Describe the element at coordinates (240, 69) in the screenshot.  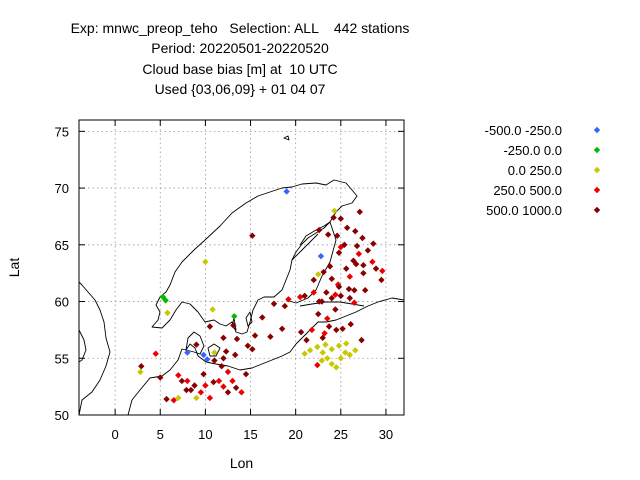
I see `chart-title-line-3: Cloud base bias [m] at 10 UTC` at that location.